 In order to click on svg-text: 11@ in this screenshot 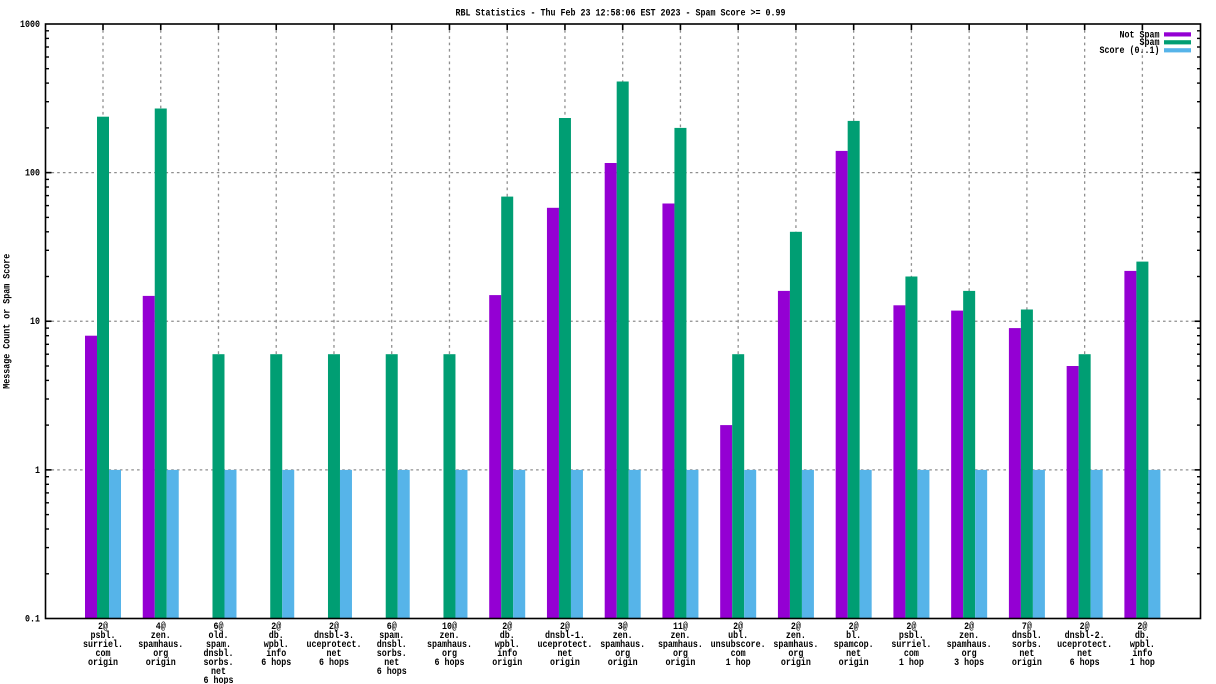, I will do `click(680, 627)`.